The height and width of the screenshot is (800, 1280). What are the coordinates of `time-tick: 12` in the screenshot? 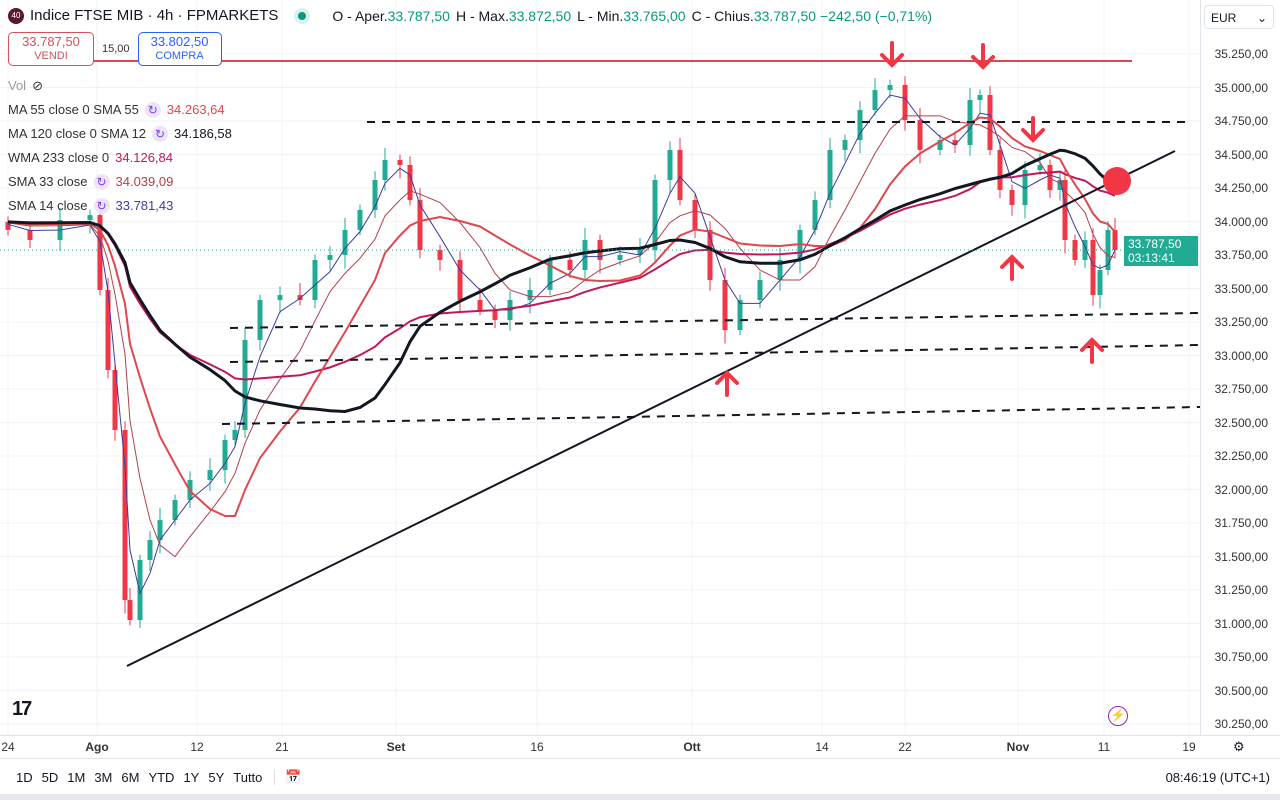 It's located at (197, 747).